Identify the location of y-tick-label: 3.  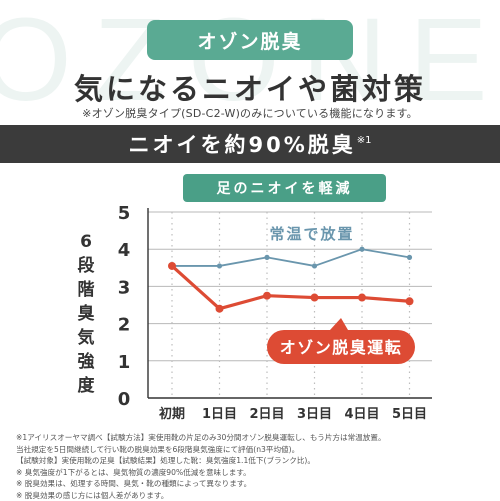
(124, 287).